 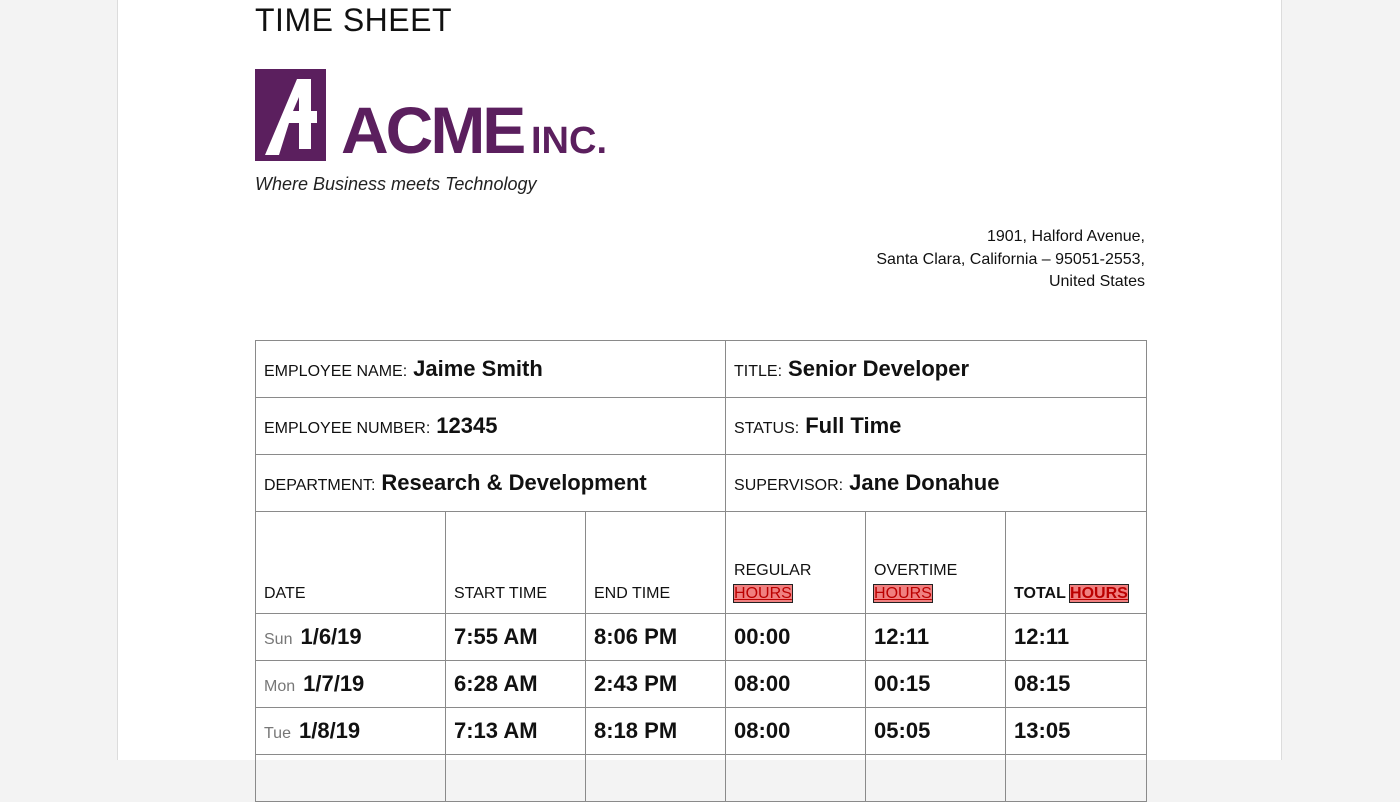 I want to click on header-label: TOTAL, so click(x=1040, y=593).